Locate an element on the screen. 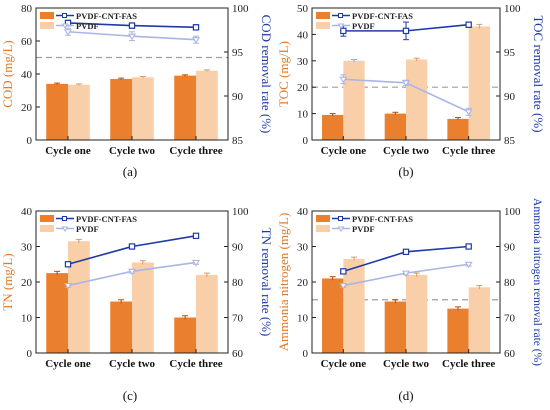  y-axis-title: Ammonia nitrogen (mg/L) is located at coordinates (283, 282).